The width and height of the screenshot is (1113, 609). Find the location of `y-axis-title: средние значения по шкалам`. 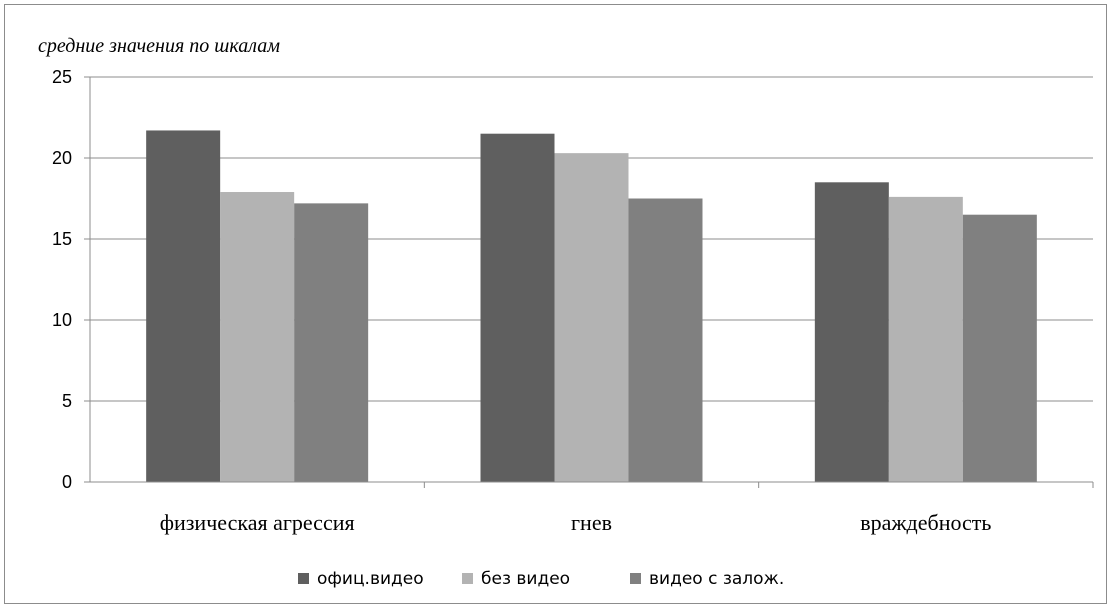

y-axis-title: средние значения по шкалам is located at coordinates (159, 46).